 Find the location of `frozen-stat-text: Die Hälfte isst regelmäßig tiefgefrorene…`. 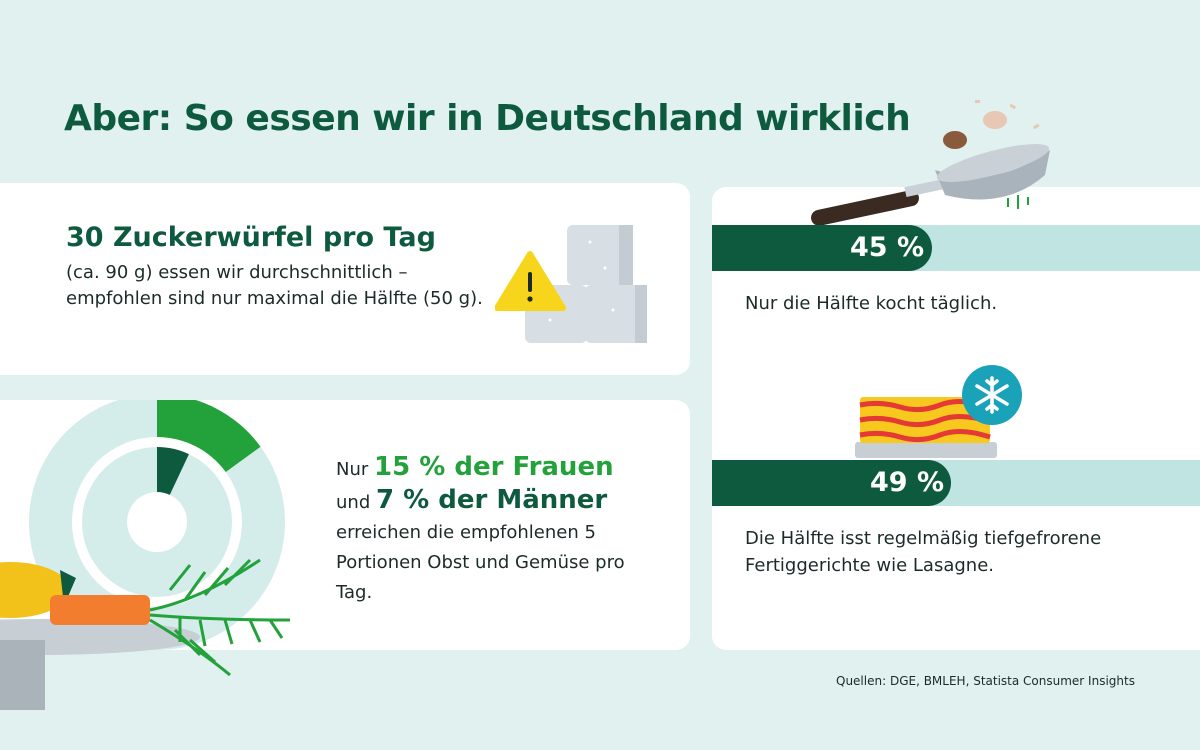

frozen-stat-text: Die Hälfte isst regelmäßig tiefgefrorene… is located at coordinates (923, 552).